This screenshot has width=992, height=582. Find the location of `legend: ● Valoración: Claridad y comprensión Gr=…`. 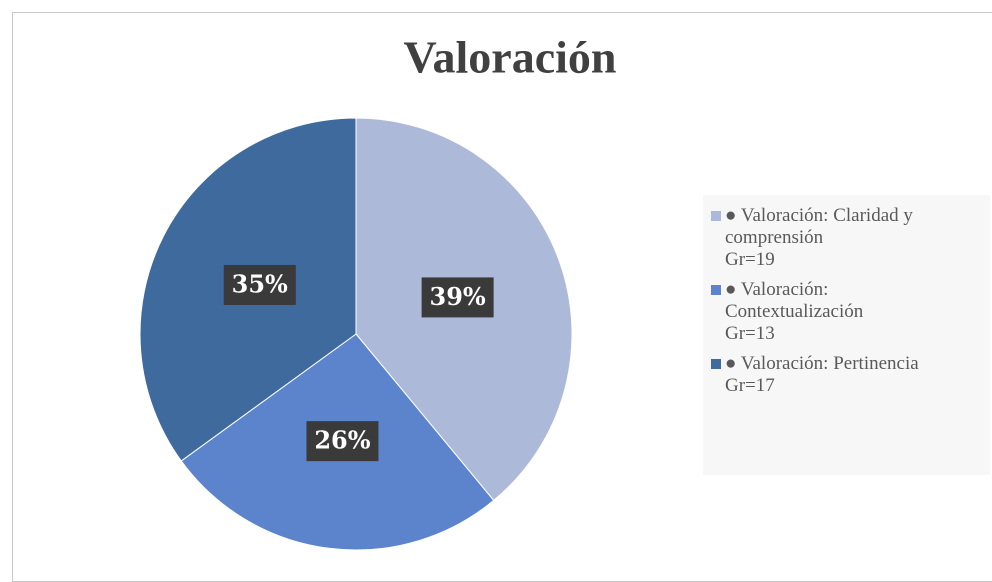

legend: ● Valoración: Claridad y comprensión Gr=… is located at coordinates (846, 335).